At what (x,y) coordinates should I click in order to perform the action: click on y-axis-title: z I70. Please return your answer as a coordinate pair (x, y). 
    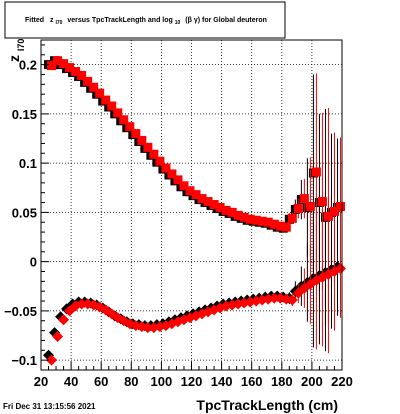
    Looking at the image, I should click on (16, 50).